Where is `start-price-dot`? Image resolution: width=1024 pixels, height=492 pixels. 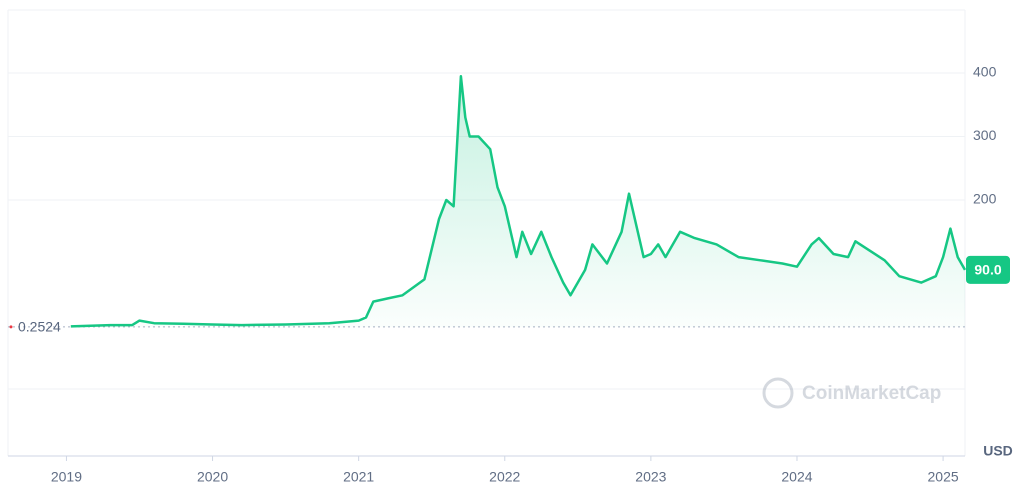 start-price-dot is located at coordinates (11, 327).